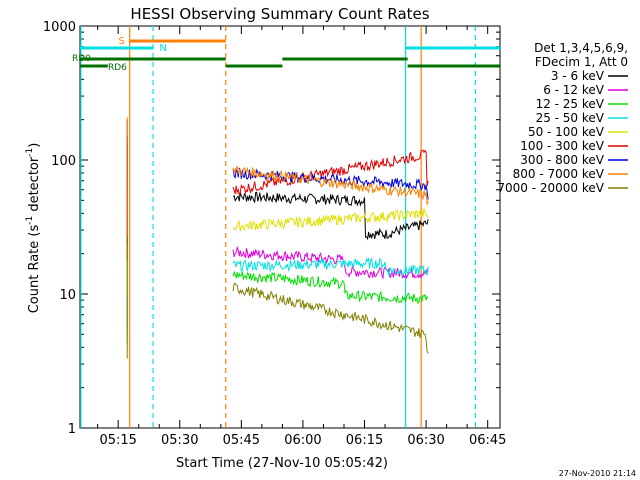  What do you see at coordinates (34, 186) in the screenshot?
I see `y-label-mid: detector` at bounding box center [34, 186].